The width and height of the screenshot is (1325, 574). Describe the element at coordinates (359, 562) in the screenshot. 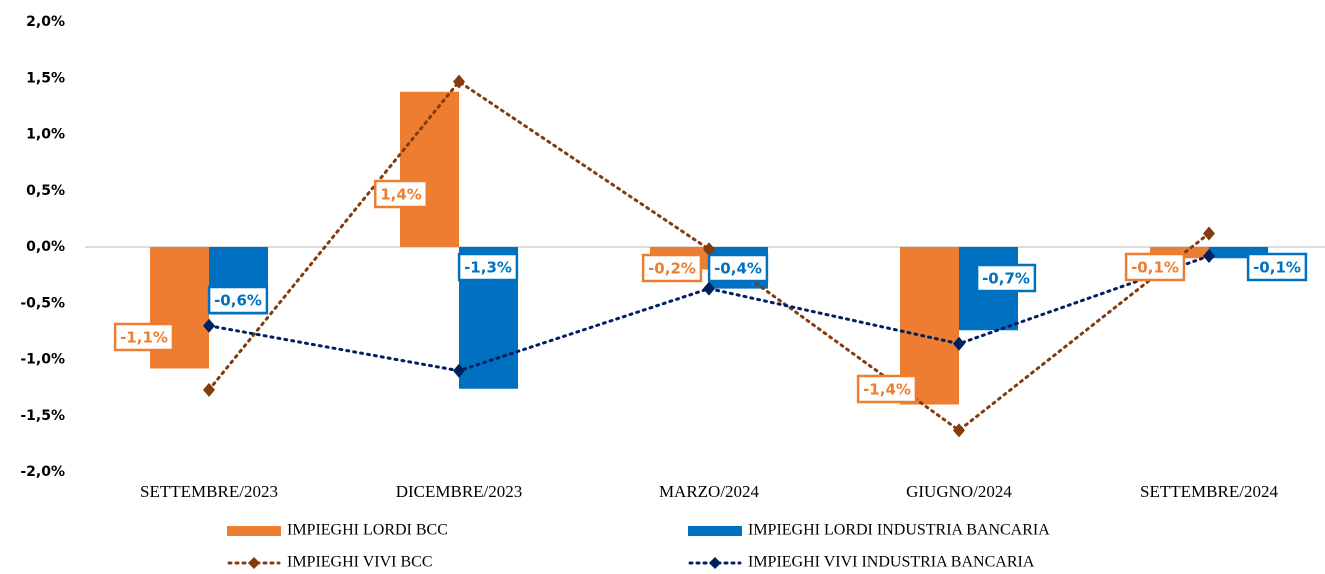

I see `legend-label: IMPIEGHI VIVI BCC` at that location.